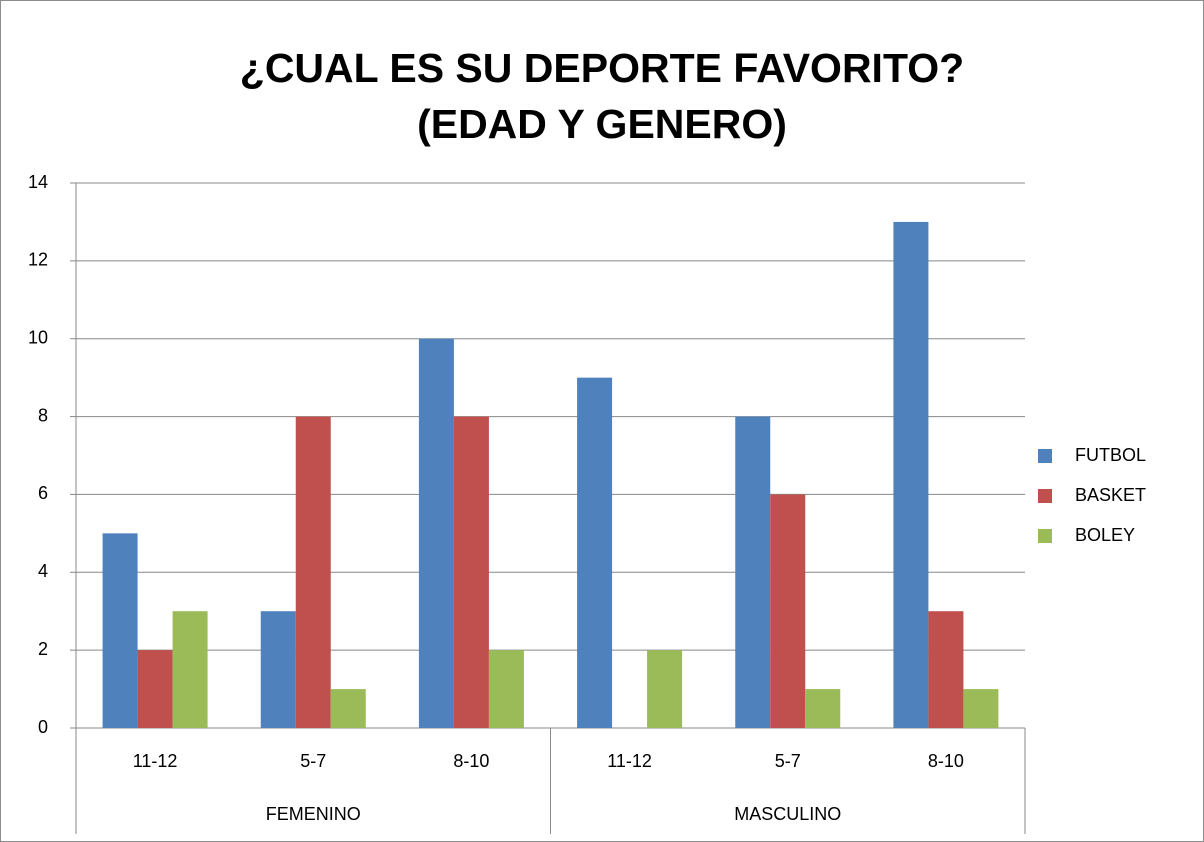  What do you see at coordinates (1110, 455) in the screenshot?
I see `legend-label: FUTBOL` at bounding box center [1110, 455].